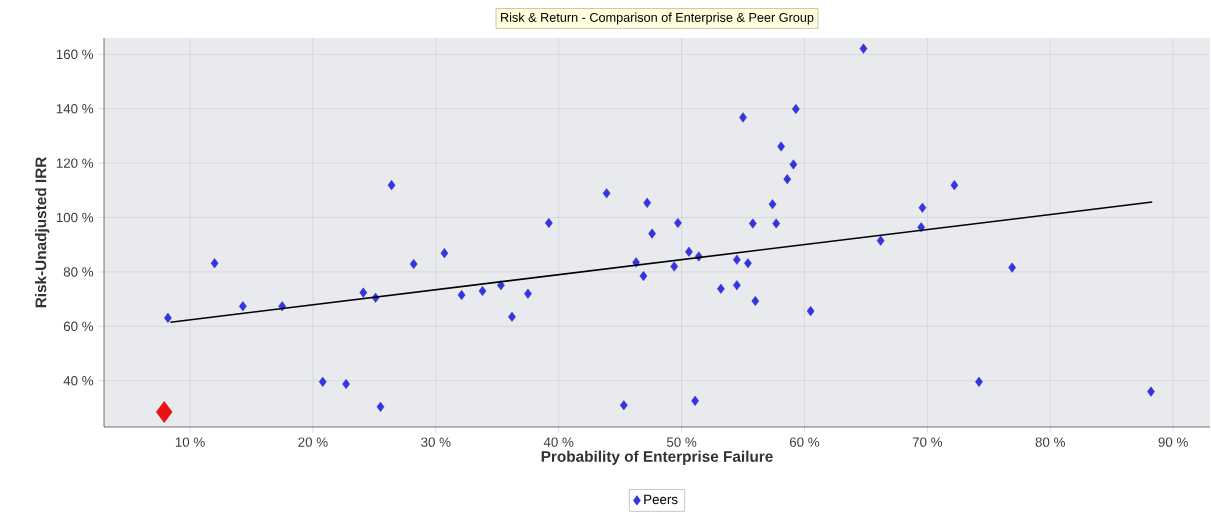  What do you see at coordinates (78, 381) in the screenshot?
I see `y-tick-label: 40 %` at bounding box center [78, 381].